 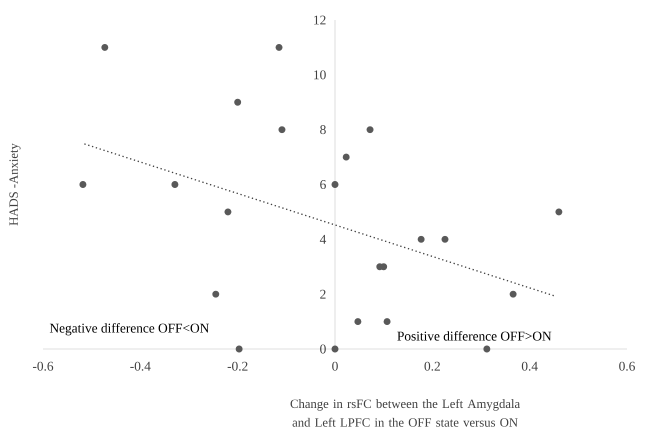 What do you see at coordinates (323, 129) in the screenshot?
I see `y-tick-label: 8` at bounding box center [323, 129].